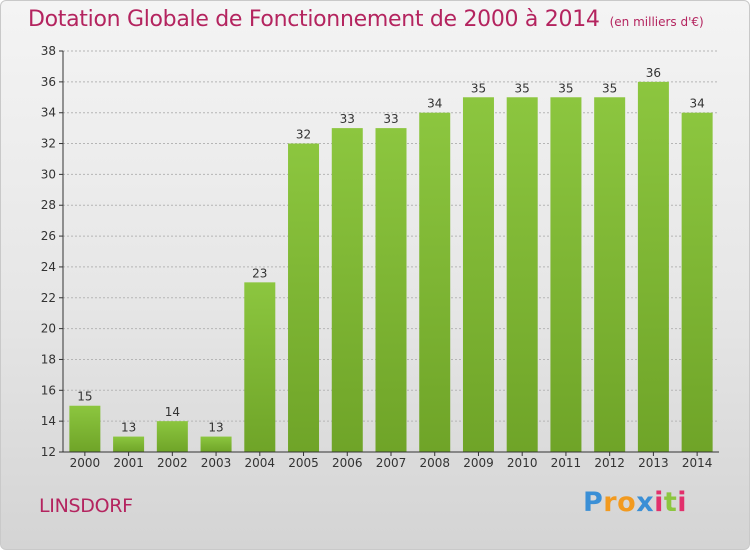  Describe the element at coordinates (85, 463) in the screenshot. I see `x-tick-label: 2000` at that location.